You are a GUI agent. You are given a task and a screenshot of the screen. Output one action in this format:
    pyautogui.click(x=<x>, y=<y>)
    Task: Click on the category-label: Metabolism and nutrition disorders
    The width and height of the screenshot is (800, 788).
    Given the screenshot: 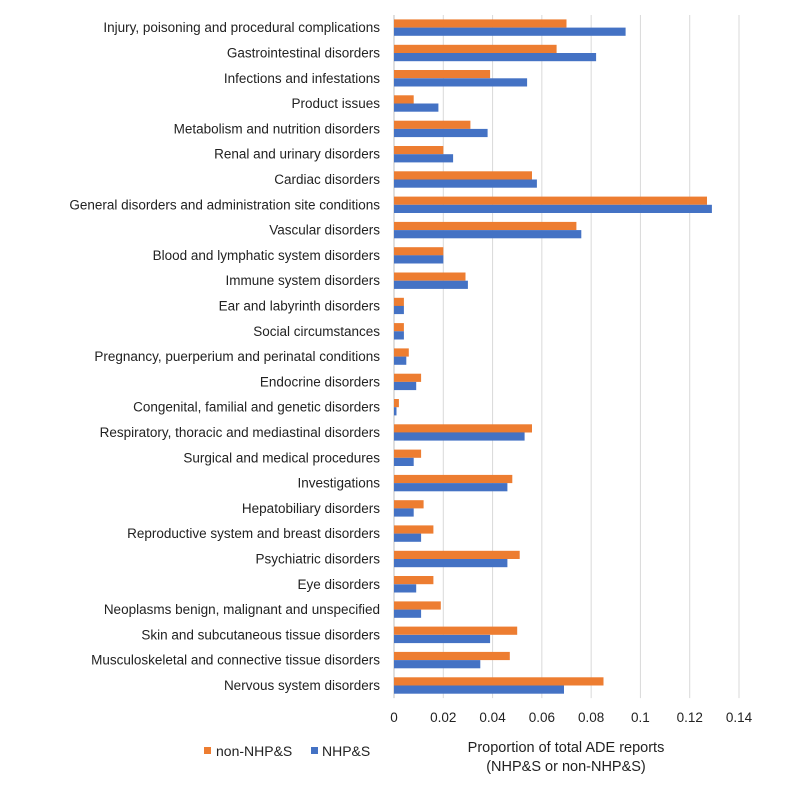 What is the action you would take?
    pyautogui.click(x=277, y=128)
    